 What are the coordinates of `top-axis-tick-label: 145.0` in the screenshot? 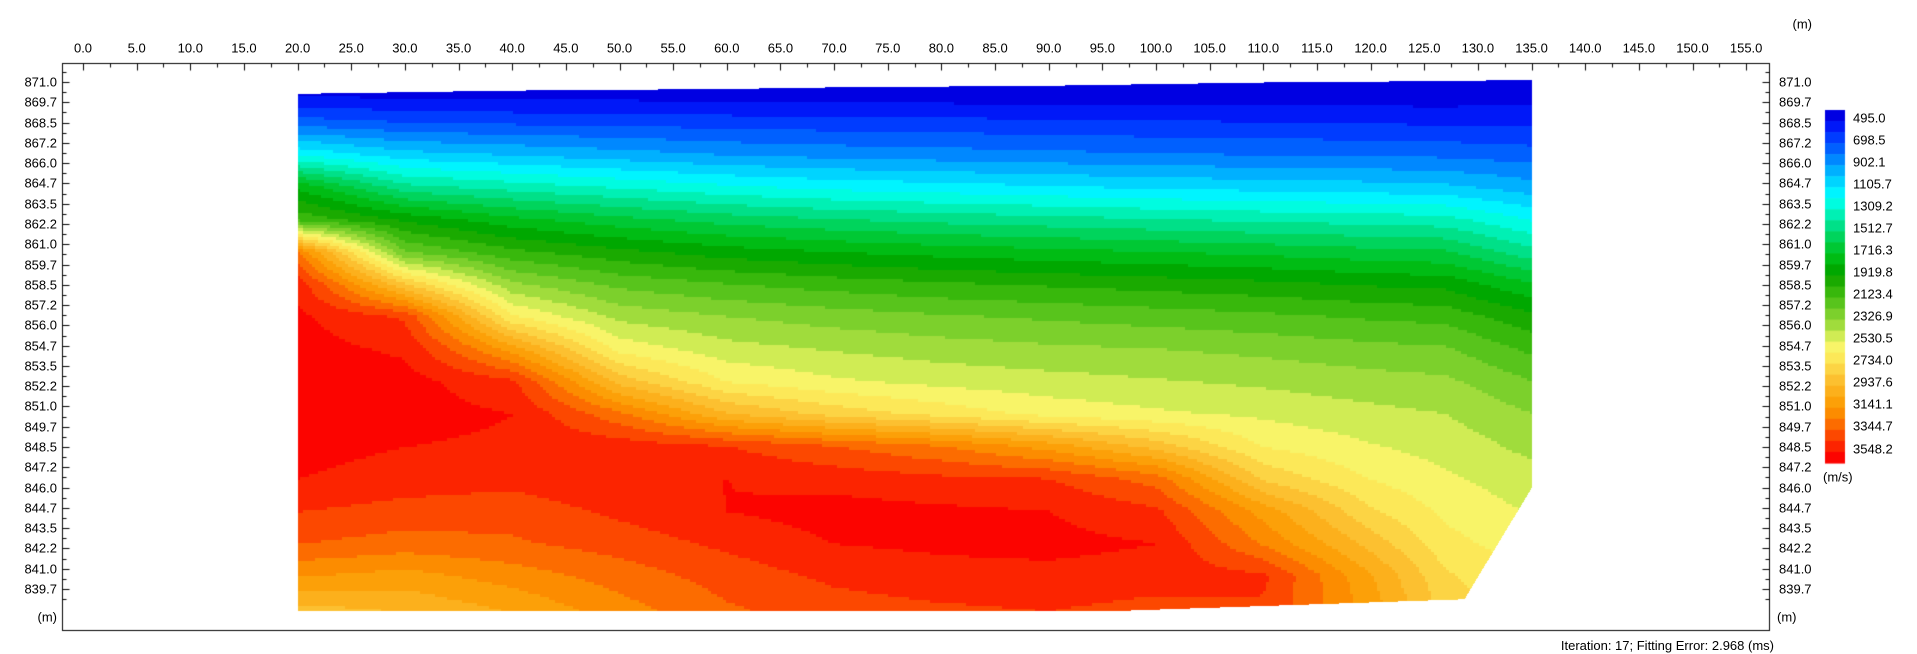 It's located at (1639, 48).